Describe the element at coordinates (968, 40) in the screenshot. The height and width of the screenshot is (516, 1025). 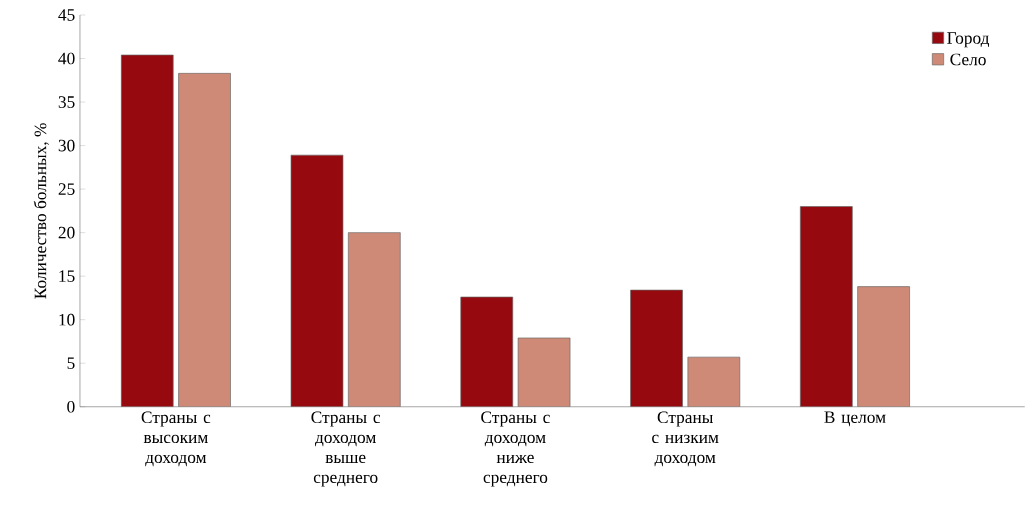
I see `legend-label: Город` at that location.